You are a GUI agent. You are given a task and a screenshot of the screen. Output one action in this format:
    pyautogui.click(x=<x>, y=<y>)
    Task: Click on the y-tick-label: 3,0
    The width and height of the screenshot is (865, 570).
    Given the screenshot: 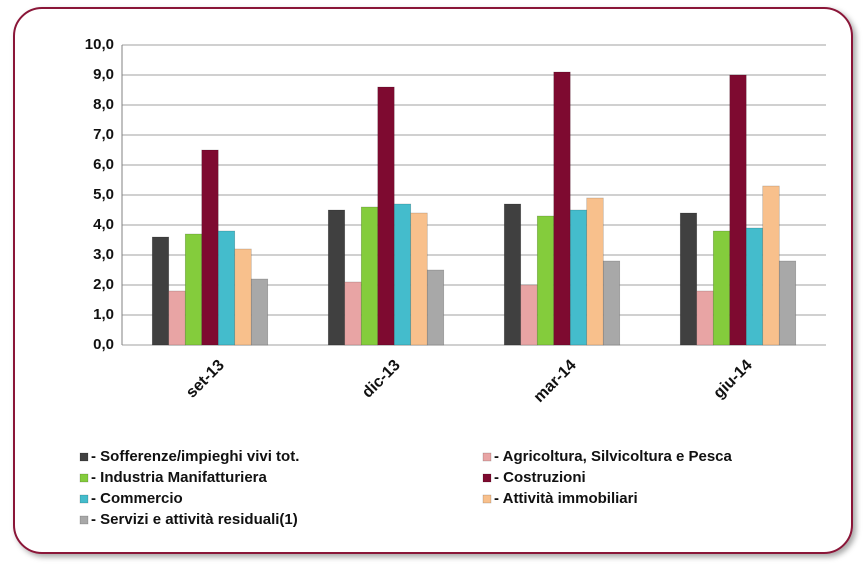 What is the action you would take?
    pyautogui.click(x=103, y=254)
    